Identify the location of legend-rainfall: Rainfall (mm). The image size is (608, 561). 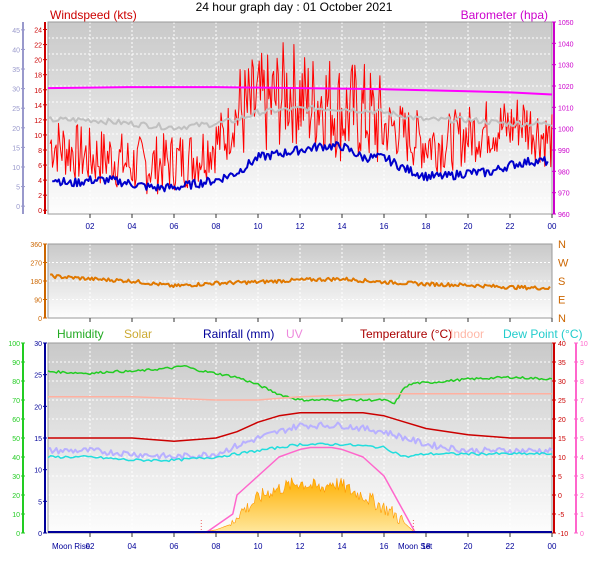
(238, 334).